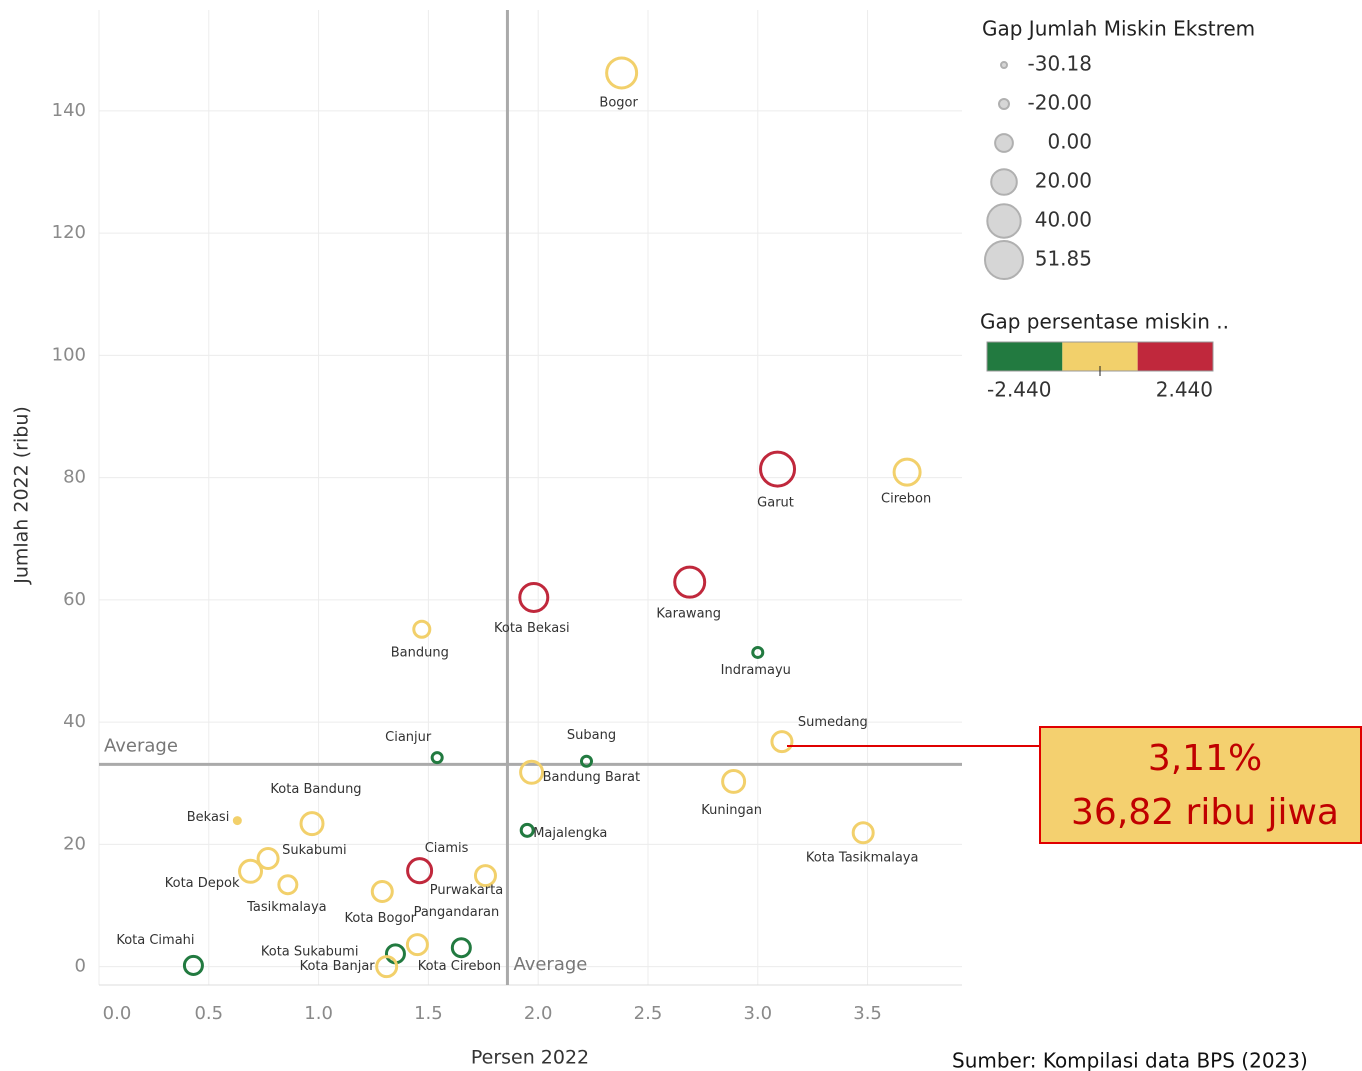 The width and height of the screenshot is (1362, 1071). I want to click on color-legend-title: Gap persentase miskin .., so click(1104, 322).